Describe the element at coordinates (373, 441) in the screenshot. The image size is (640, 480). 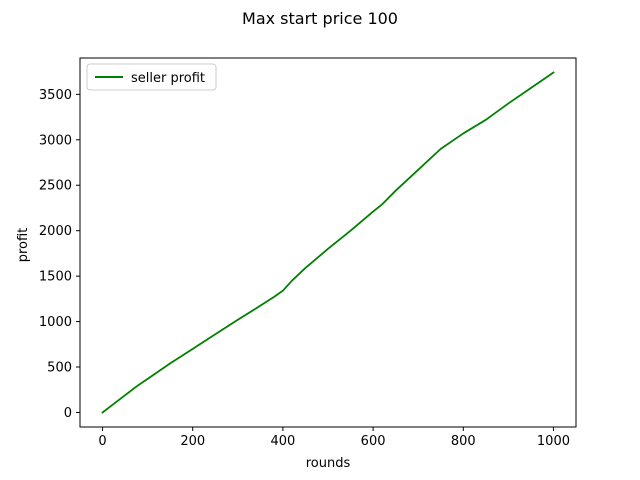
I see `x-tick-label-600: 600` at that location.